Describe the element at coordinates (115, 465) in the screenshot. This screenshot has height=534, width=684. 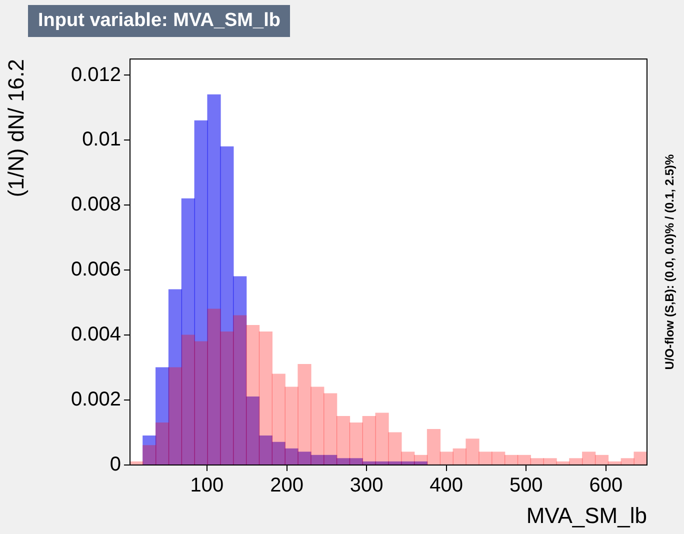
I see `y-tick-label: 0` at that location.